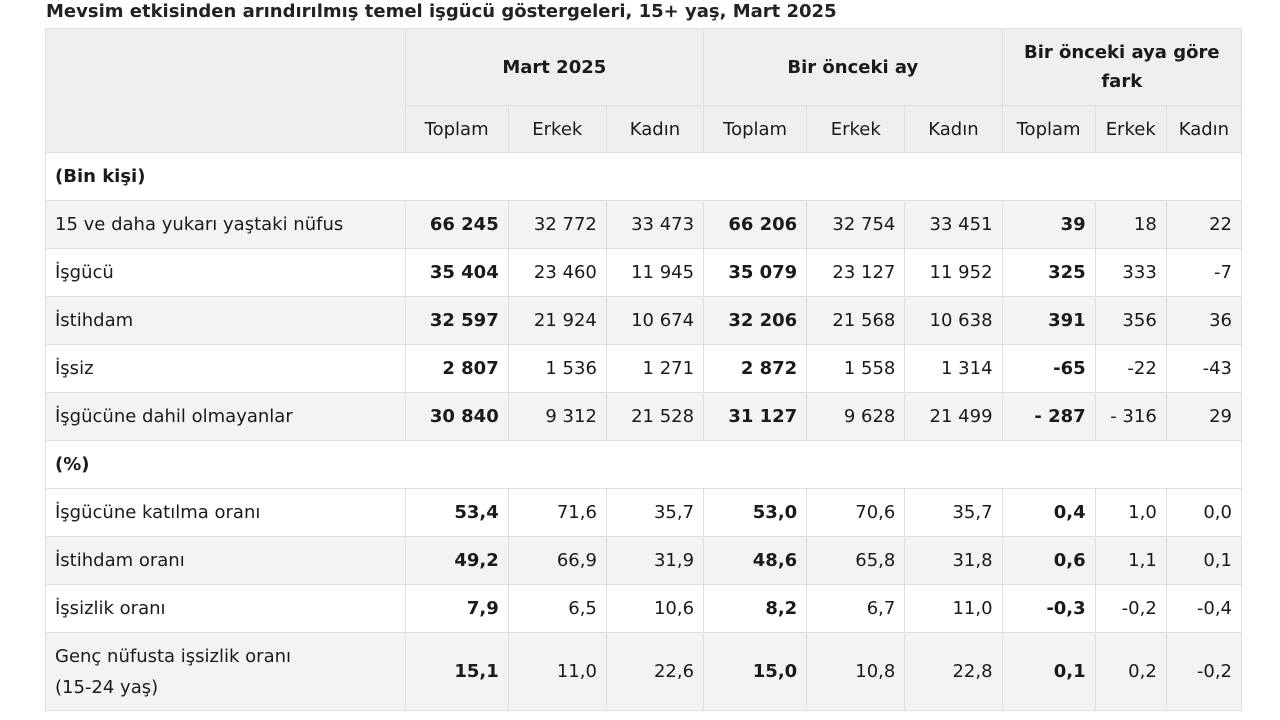 The width and height of the screenshot is (1280, 720). Describe the element at coordinates (225, 608) in the screenshot. I see `row-label: İşsizlik oranı` at that location.